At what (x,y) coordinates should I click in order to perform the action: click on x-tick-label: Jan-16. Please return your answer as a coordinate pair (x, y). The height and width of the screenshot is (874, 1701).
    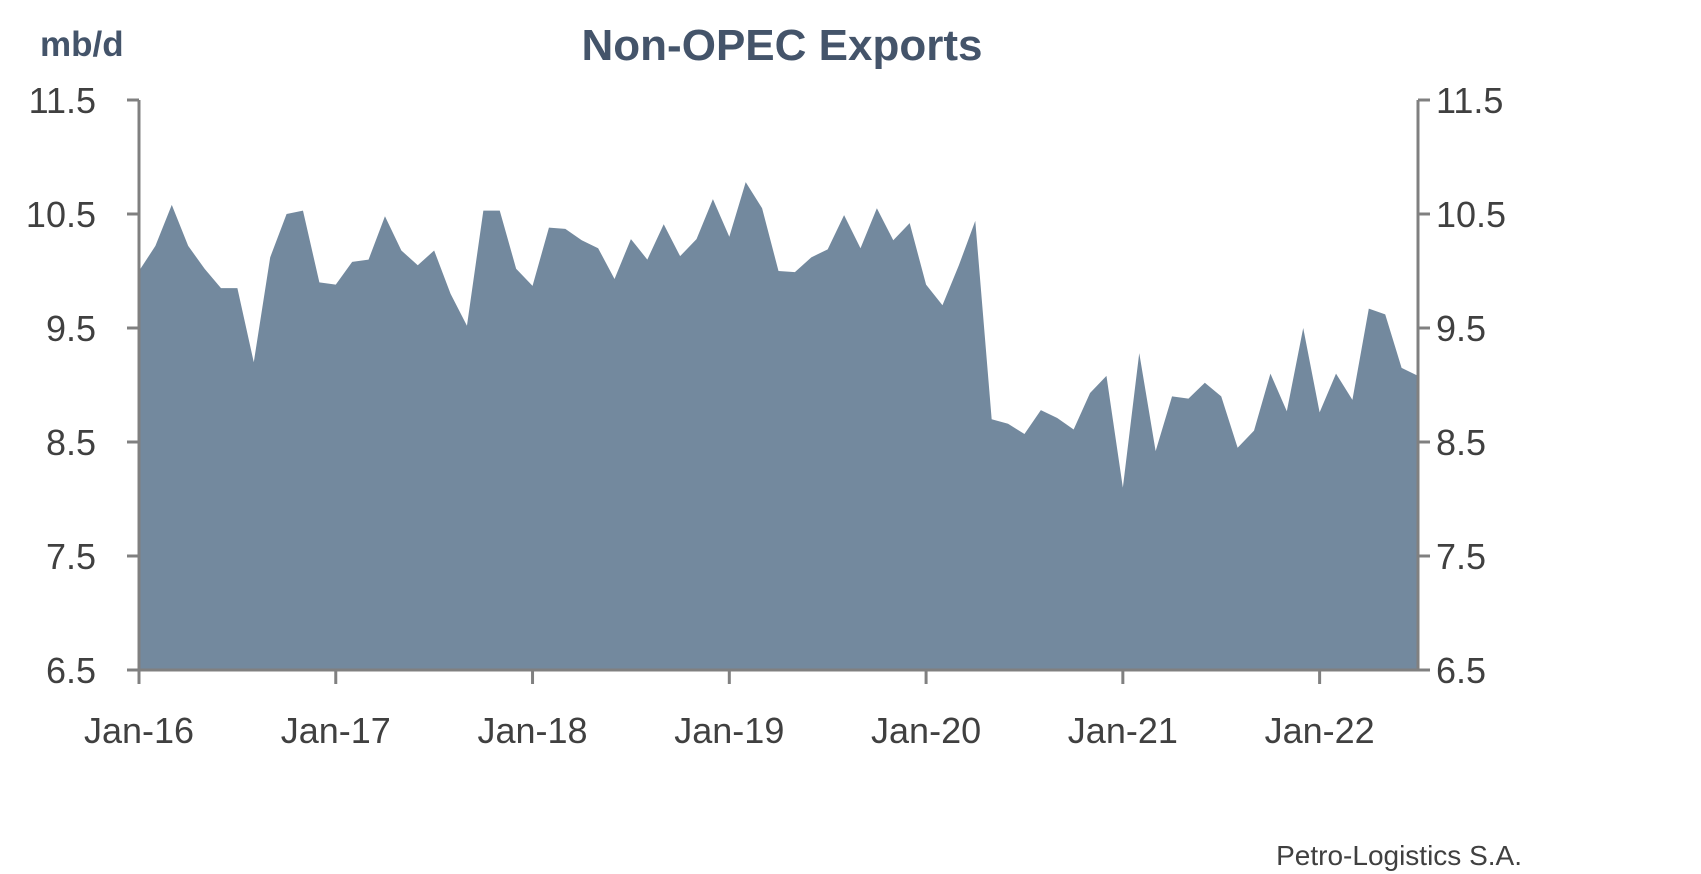
    Looking at the image, I should click on (139, 730).